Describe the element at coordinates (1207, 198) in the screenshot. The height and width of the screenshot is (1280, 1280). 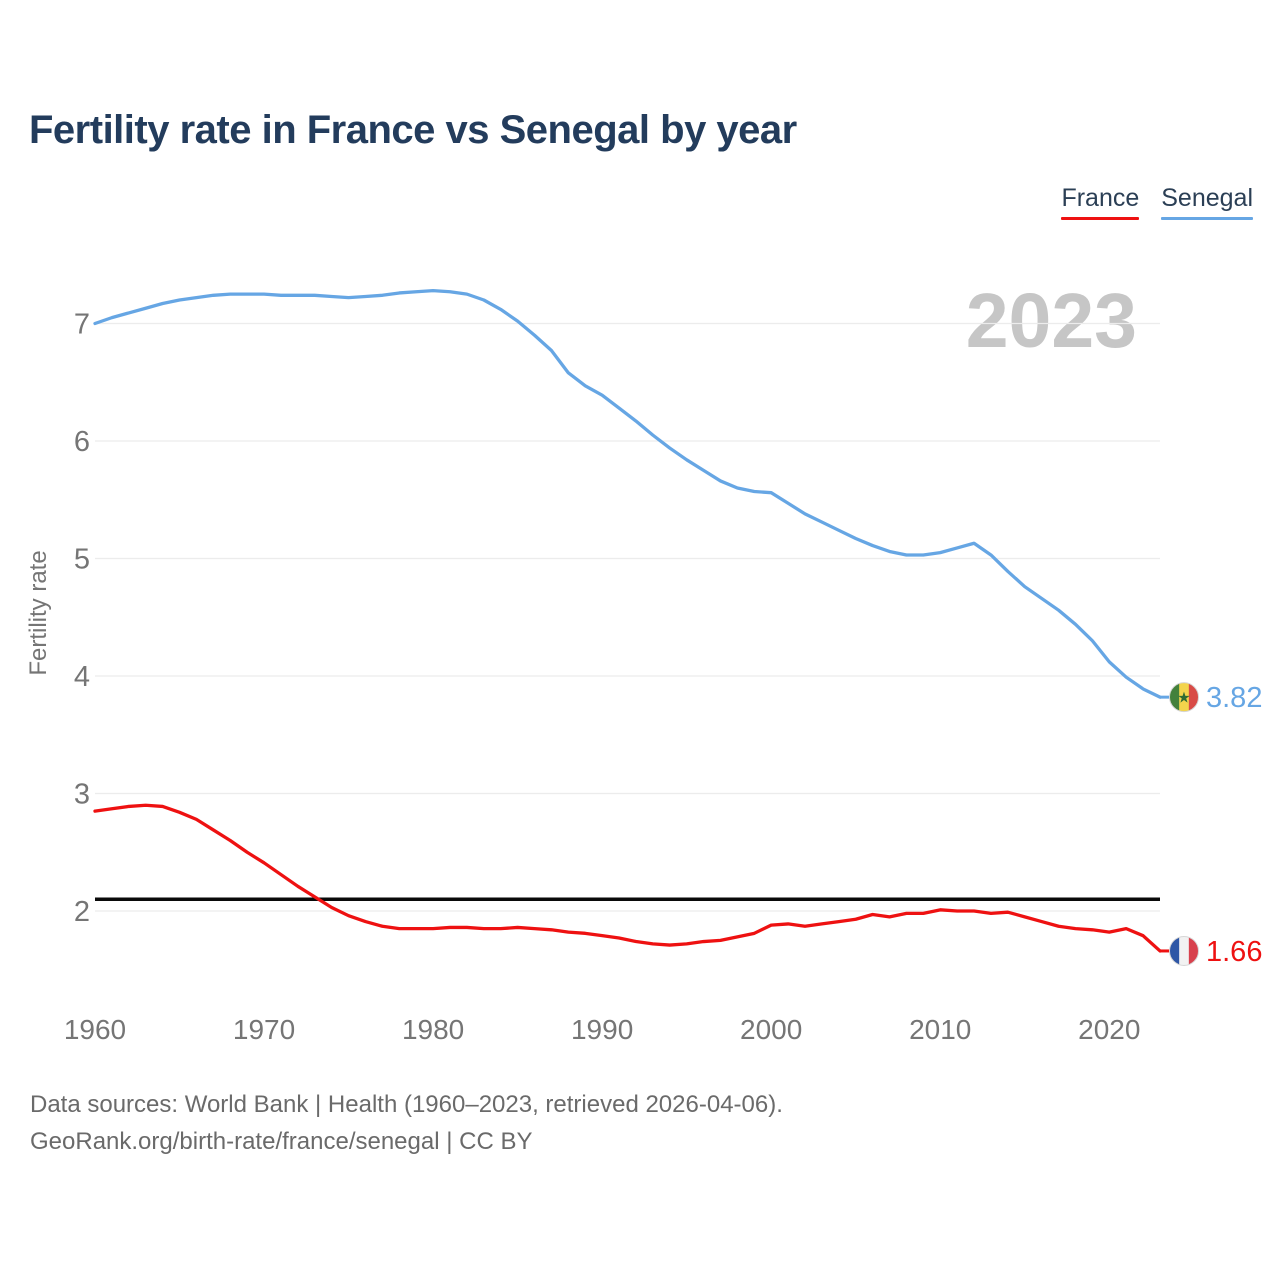
I see `legend-label-senegal: Senegal` at that location.